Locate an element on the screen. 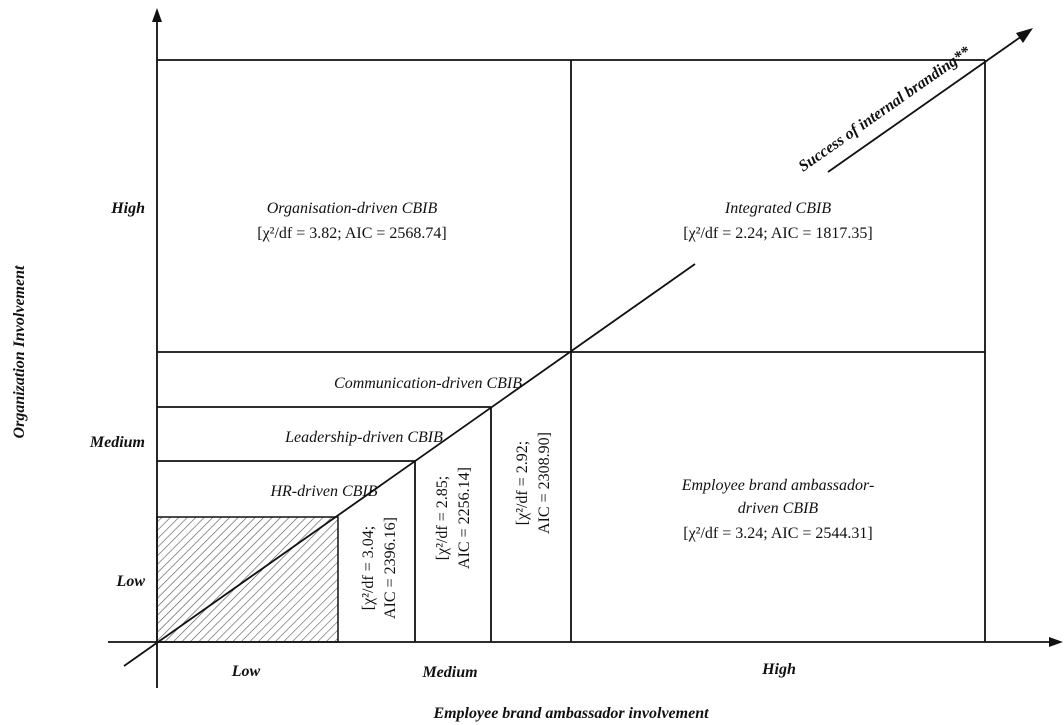 This screenshot has height=725, width=1064. success-arrow-label: Success of internal branding** is located at coordinates (885, 109).